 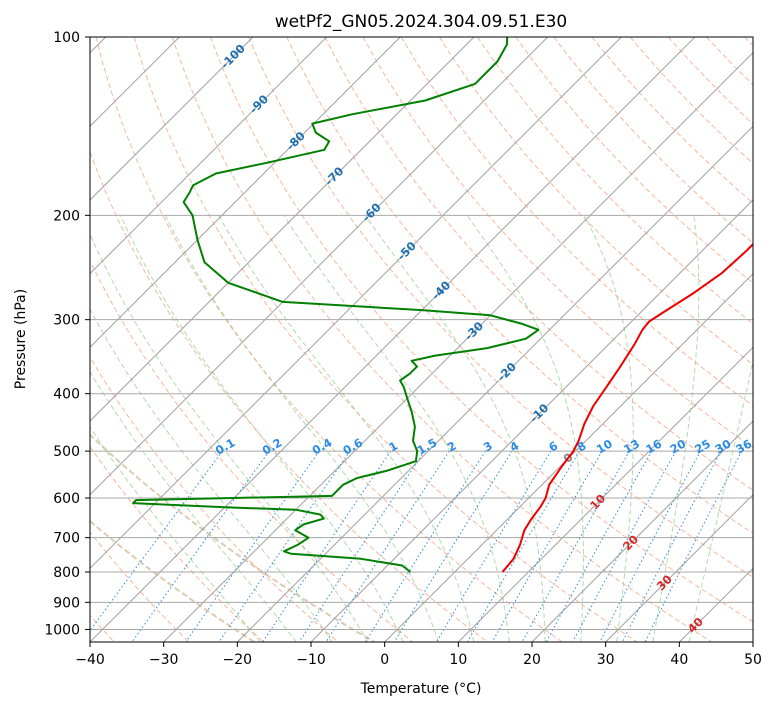 What do you see at coordinates (164, 660) in the screenshot?
I see `x-tick-label: −30` at bounding box center [164, 660].